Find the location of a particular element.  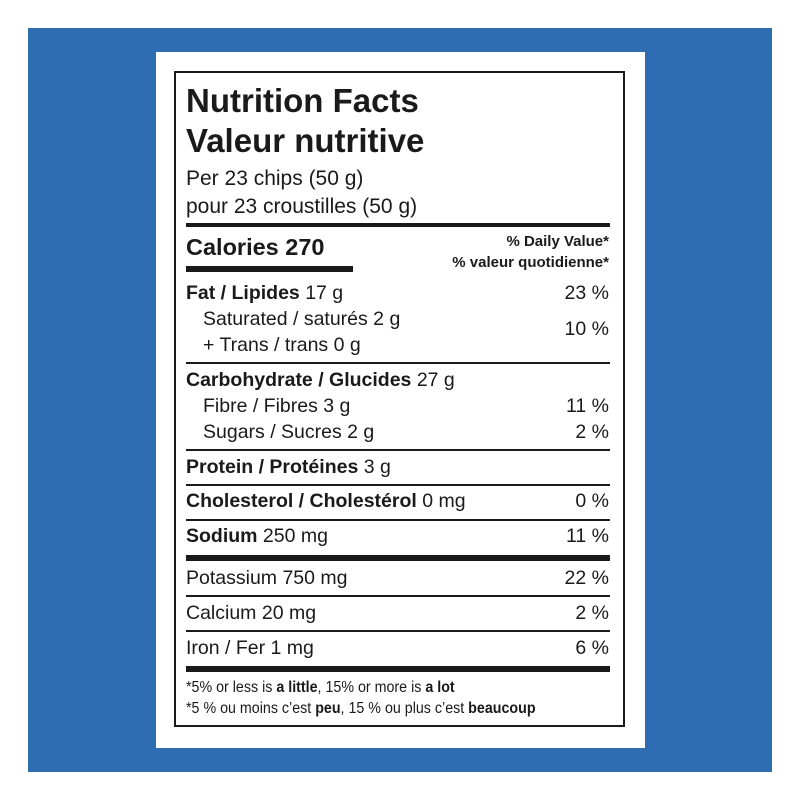

sodium-row: Sodium 250 mg is located at coordinates (257, 536).